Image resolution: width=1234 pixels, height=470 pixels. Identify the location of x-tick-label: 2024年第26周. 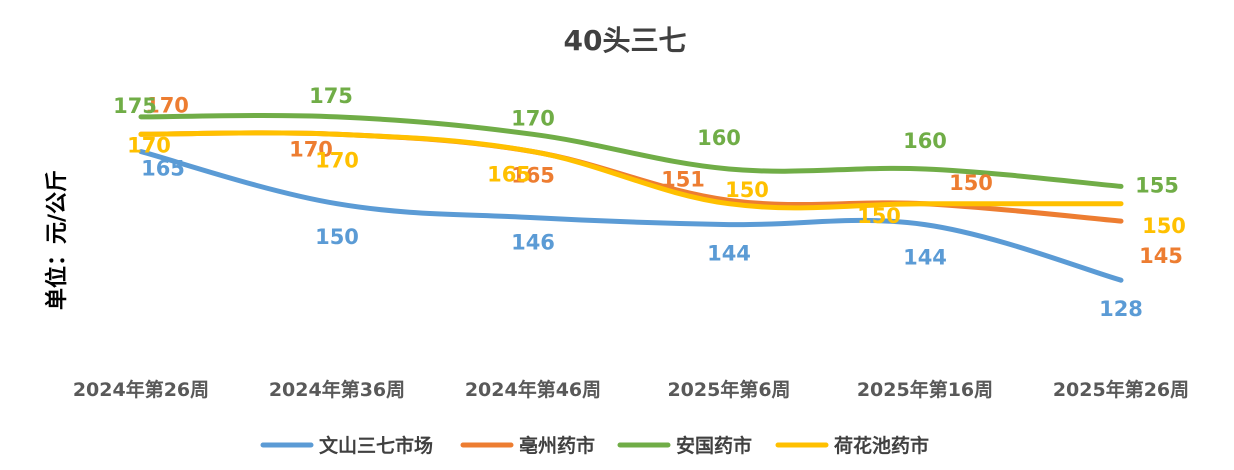
(141, 389).